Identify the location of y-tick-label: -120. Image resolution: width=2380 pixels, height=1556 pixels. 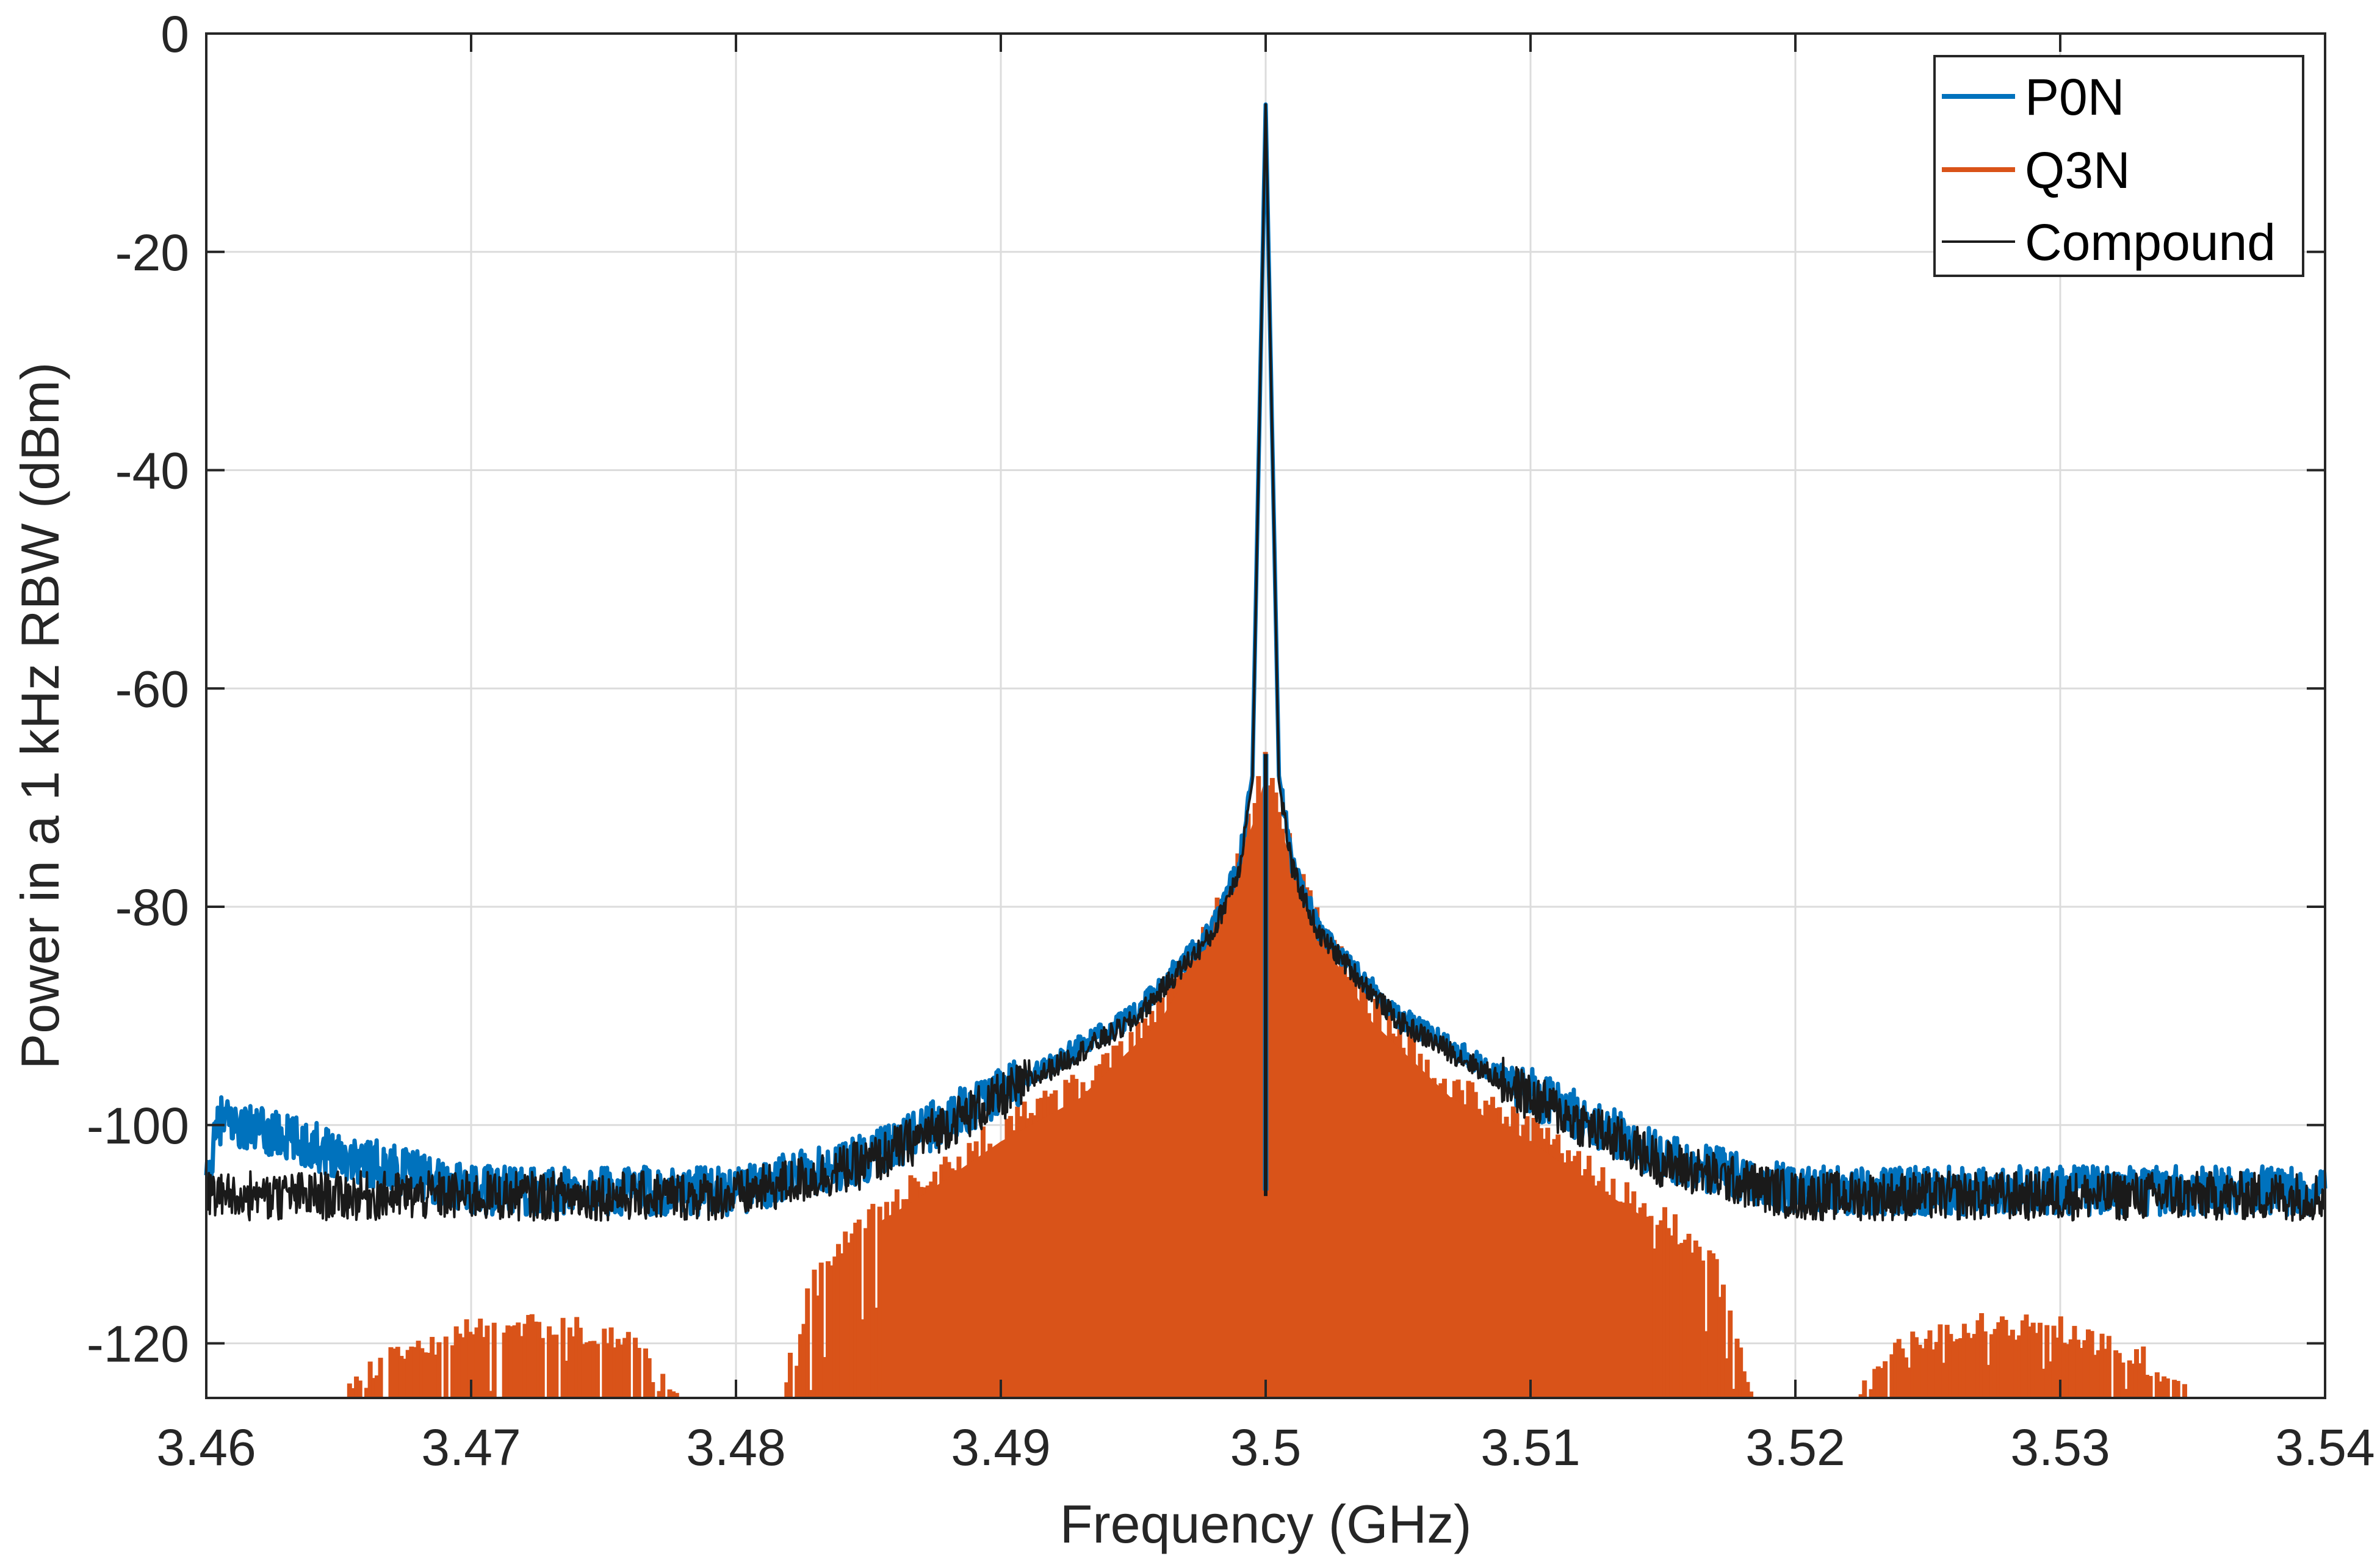
(138, 1345).